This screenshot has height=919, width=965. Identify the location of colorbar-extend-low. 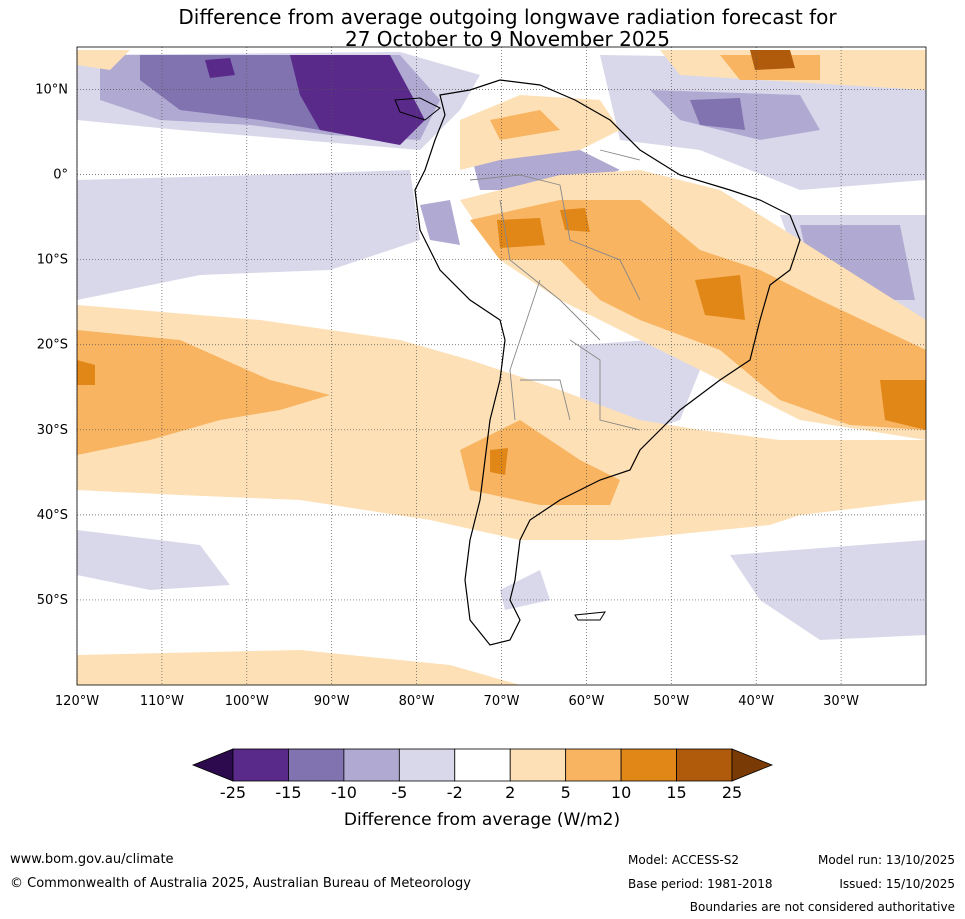
(212, 765).